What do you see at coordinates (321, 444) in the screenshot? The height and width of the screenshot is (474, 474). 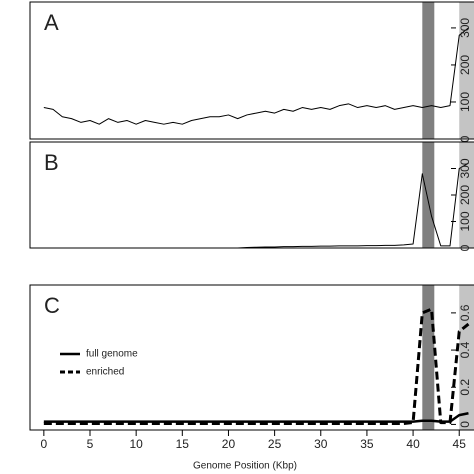 I see `x-tick-label: 30` at bounding box center [321, 444].